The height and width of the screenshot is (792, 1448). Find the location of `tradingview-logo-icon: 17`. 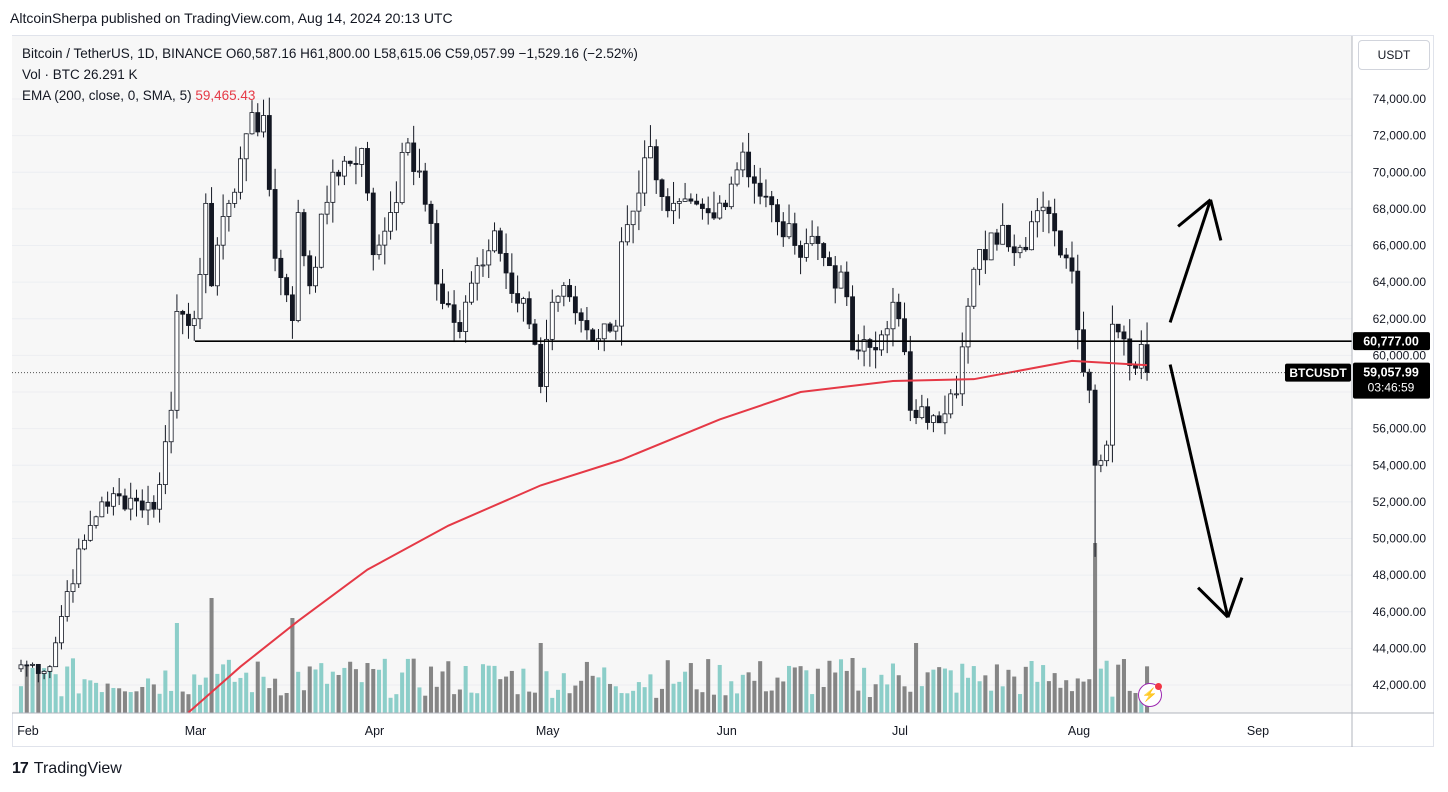

tradingview-logo-icon: 17 is located at coordinates (20, 768).